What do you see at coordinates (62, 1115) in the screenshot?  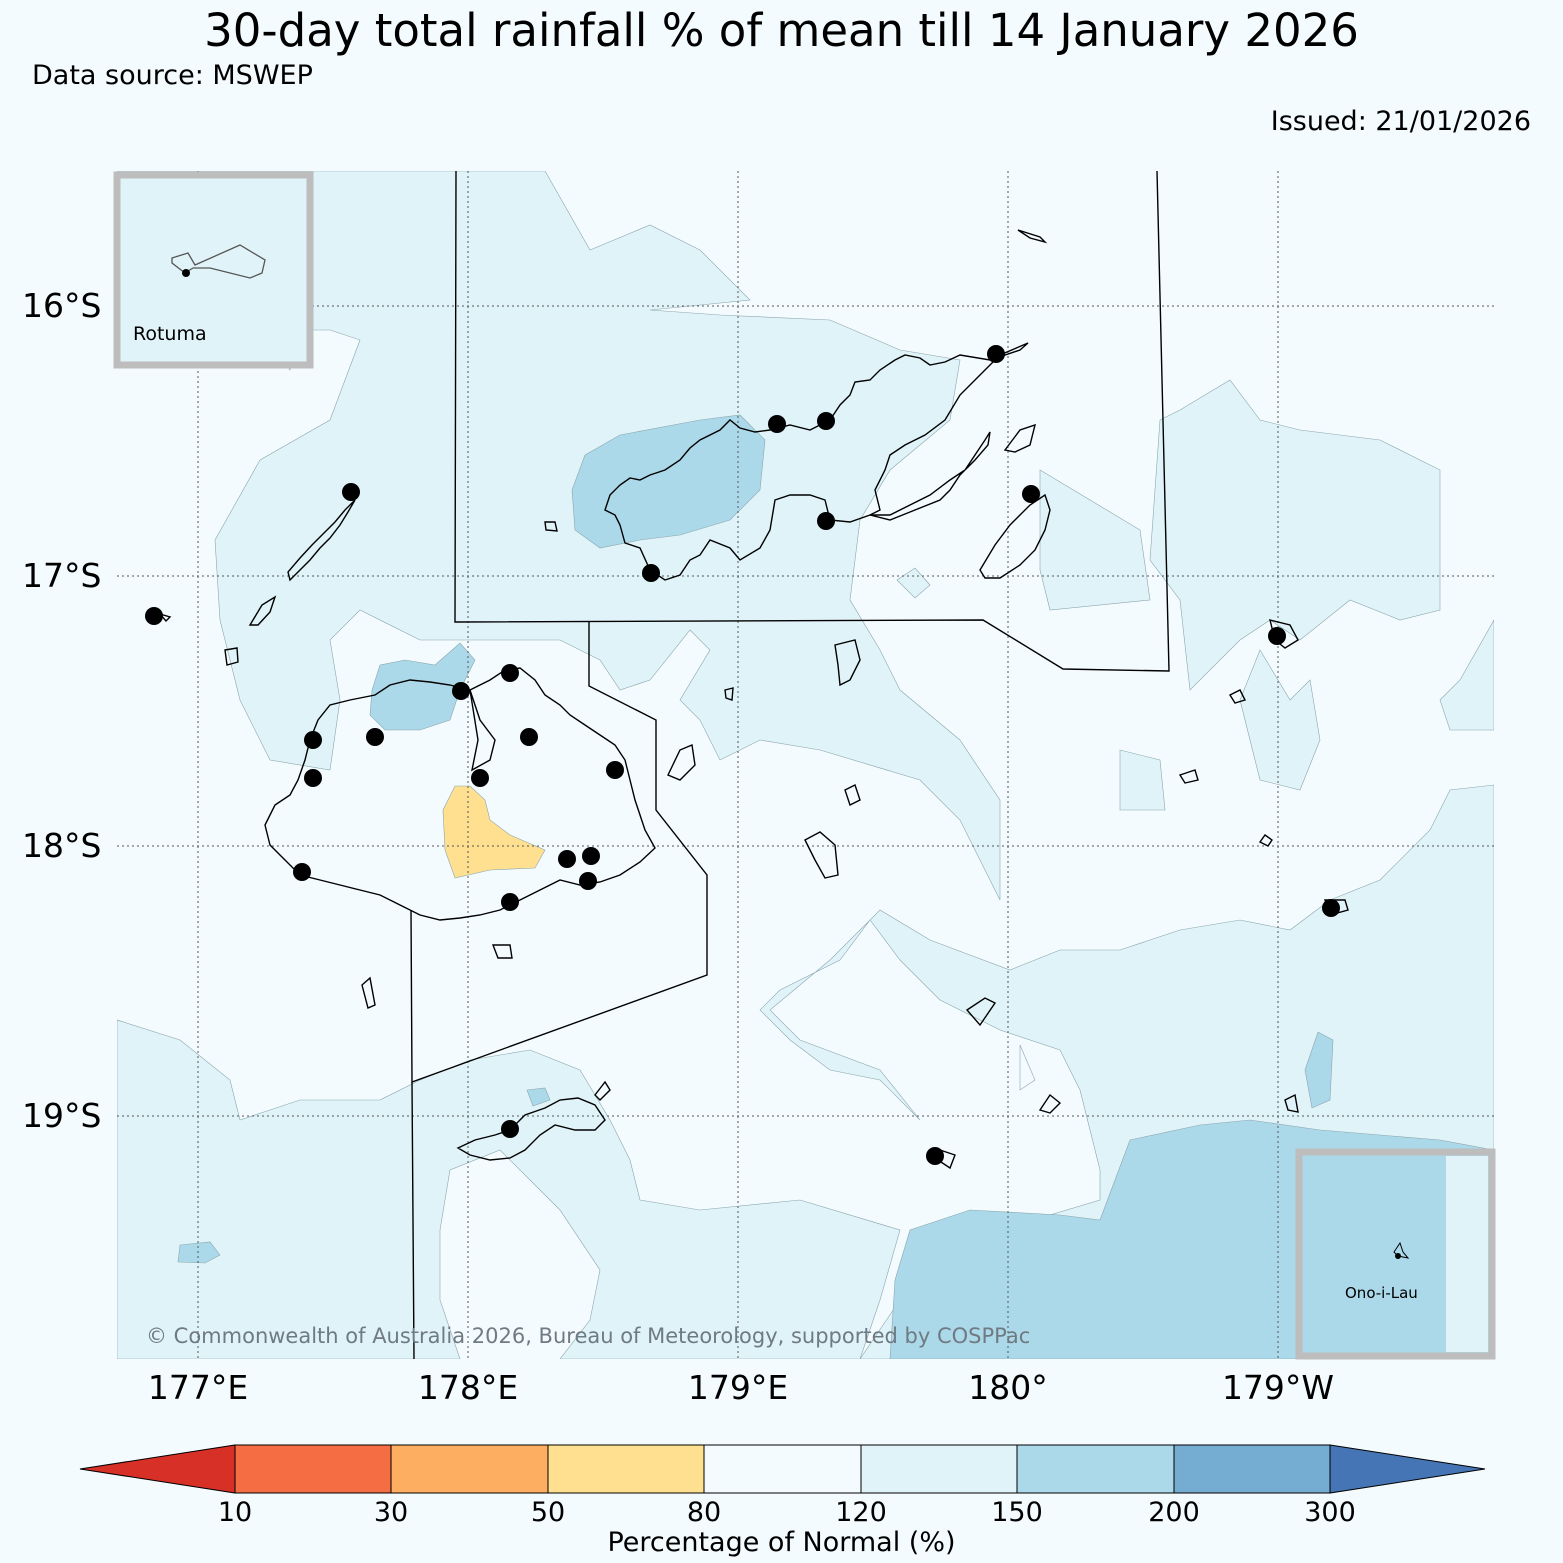 I see `lat-label: 19°S` at bounding box center [62, 1115].